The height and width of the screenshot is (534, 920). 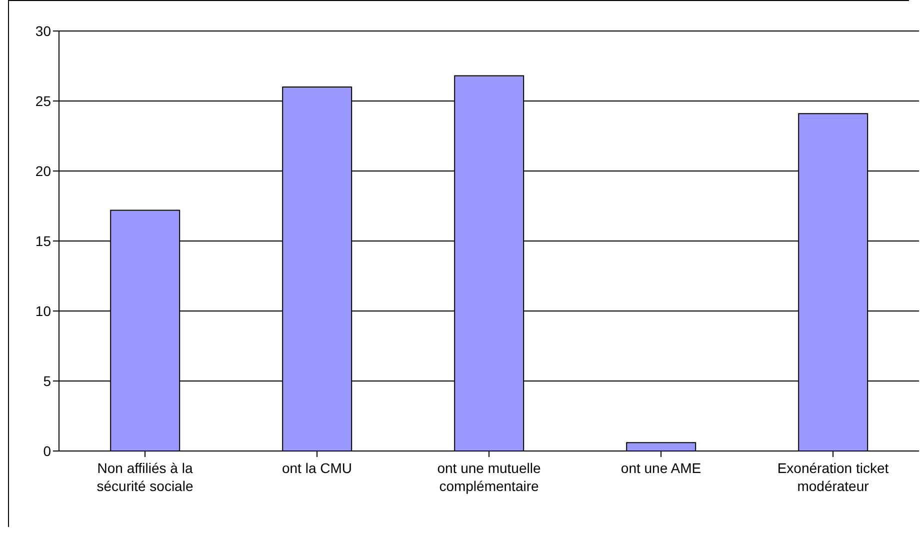 I want to click on y-tick-label: 15, so click(x=43, y=240).